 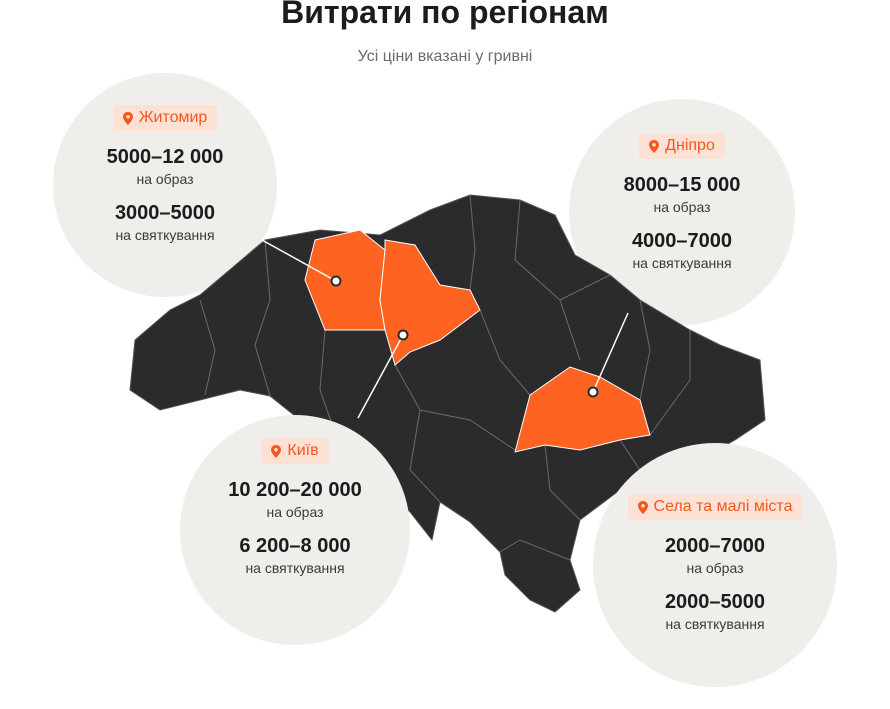 What do you see at coordinates (464, 336) in the screenshot?
I see `city-dots` at bounding box center [464, 336].